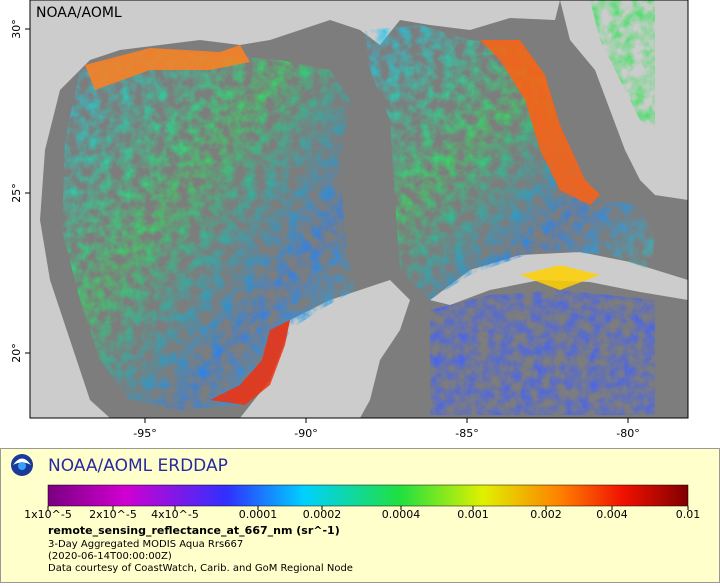 The height and width of the screenshot is (587, 720). What do you see at coordinates (624, 100) in the screenshot?
I see `land-florida` at bounding box center [624, 100].